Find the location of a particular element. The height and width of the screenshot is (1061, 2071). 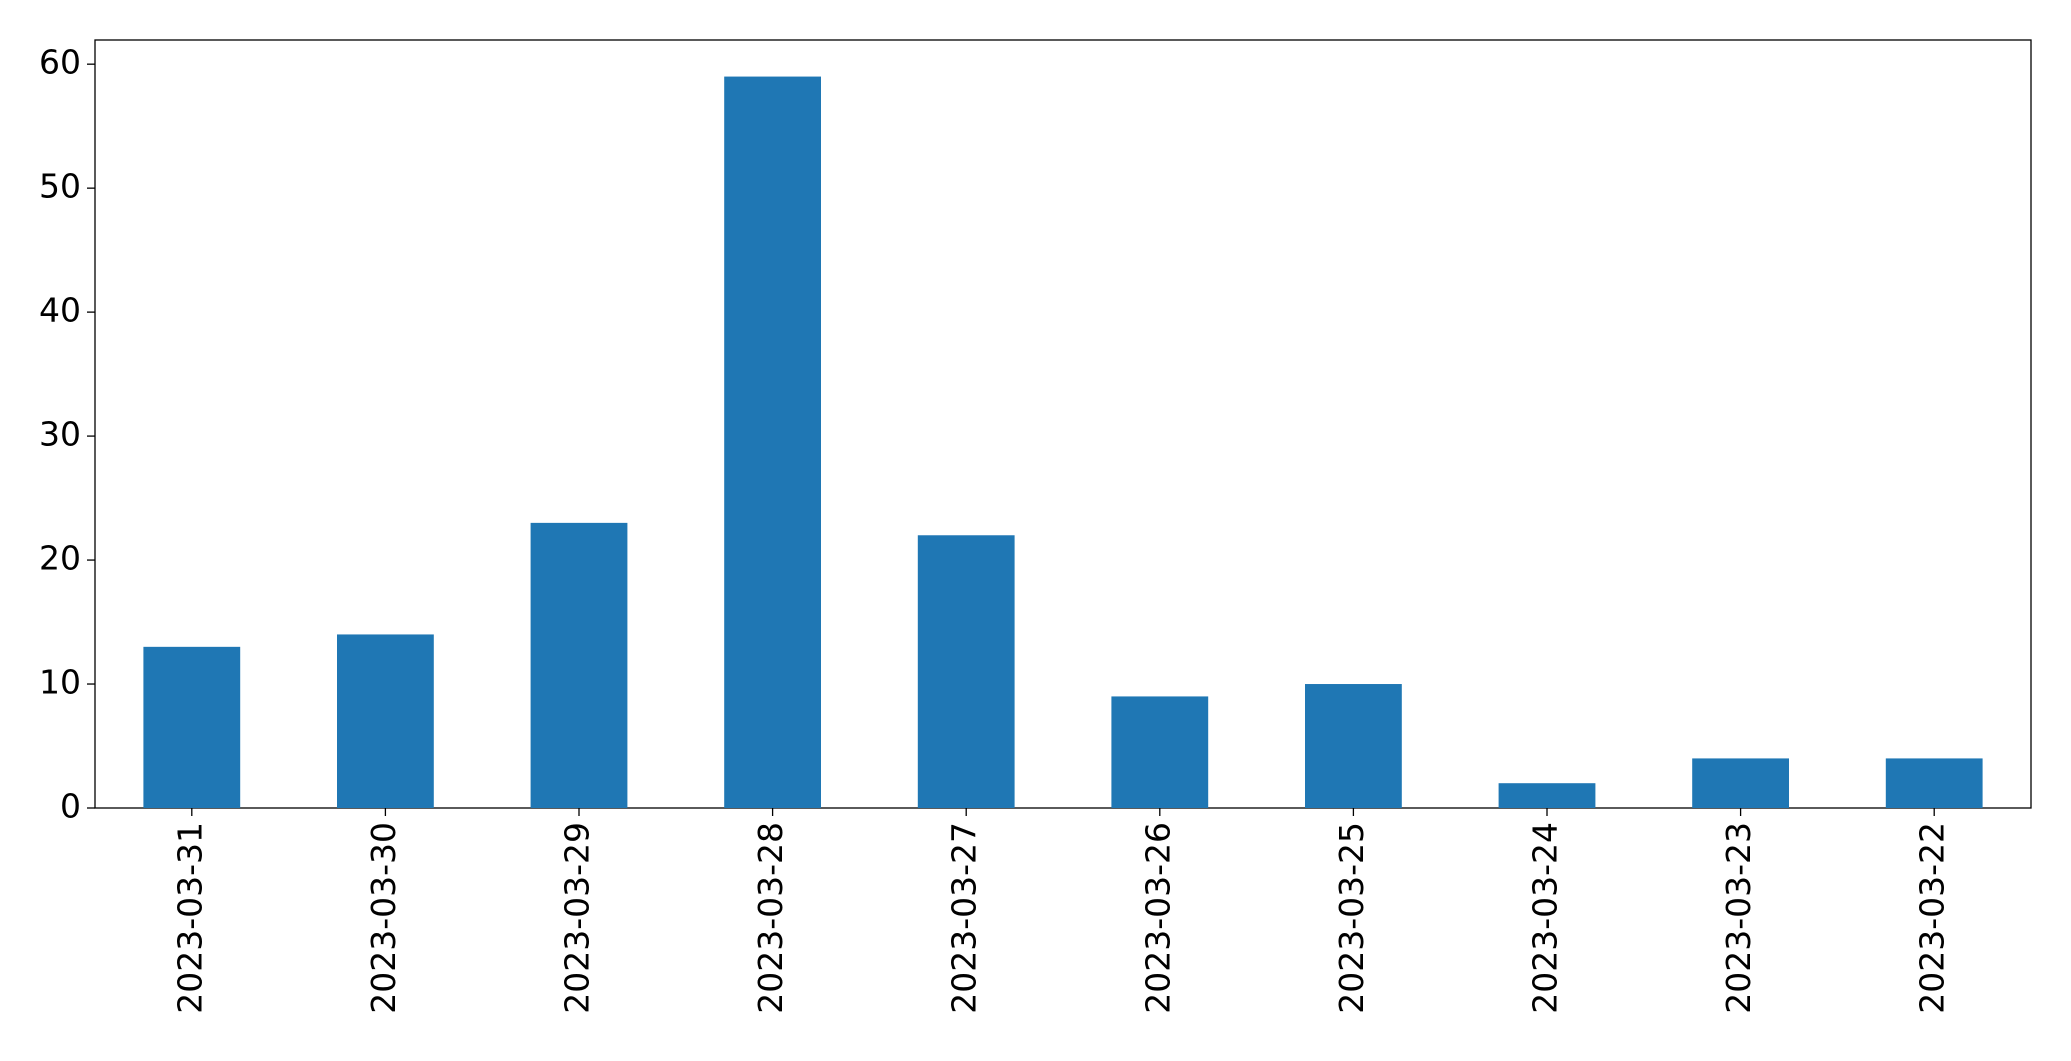

x-tick-label: 2023-03-25 is located at coordinates (1351, 918).